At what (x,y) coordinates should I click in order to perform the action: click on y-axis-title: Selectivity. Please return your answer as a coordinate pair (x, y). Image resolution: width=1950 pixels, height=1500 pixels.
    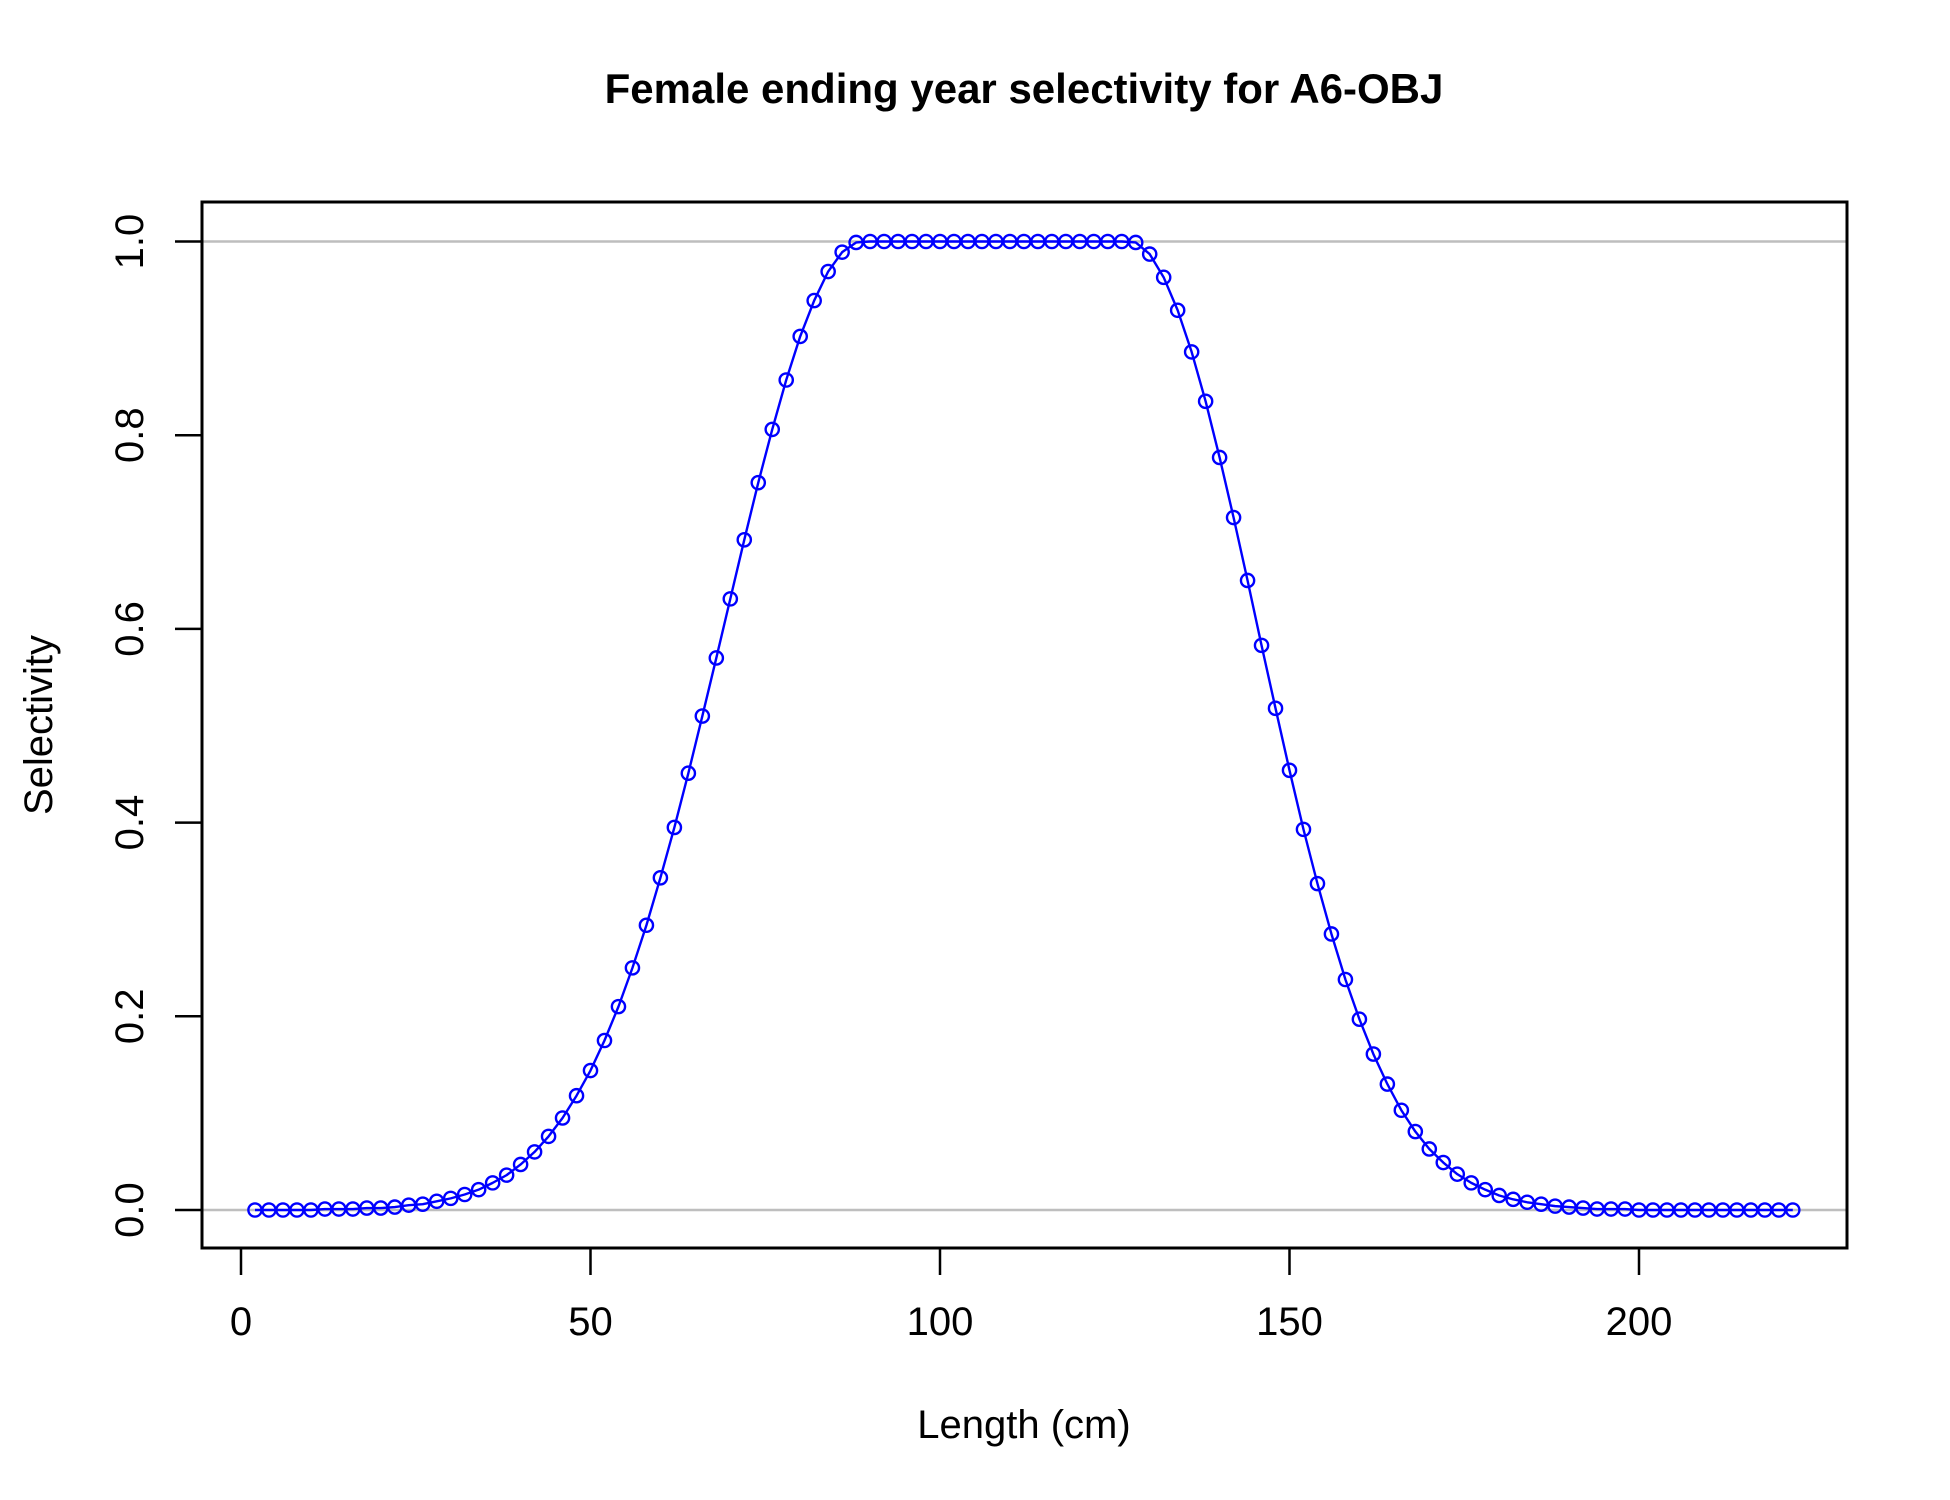
    Looking at the image, I should click on (39, 725).